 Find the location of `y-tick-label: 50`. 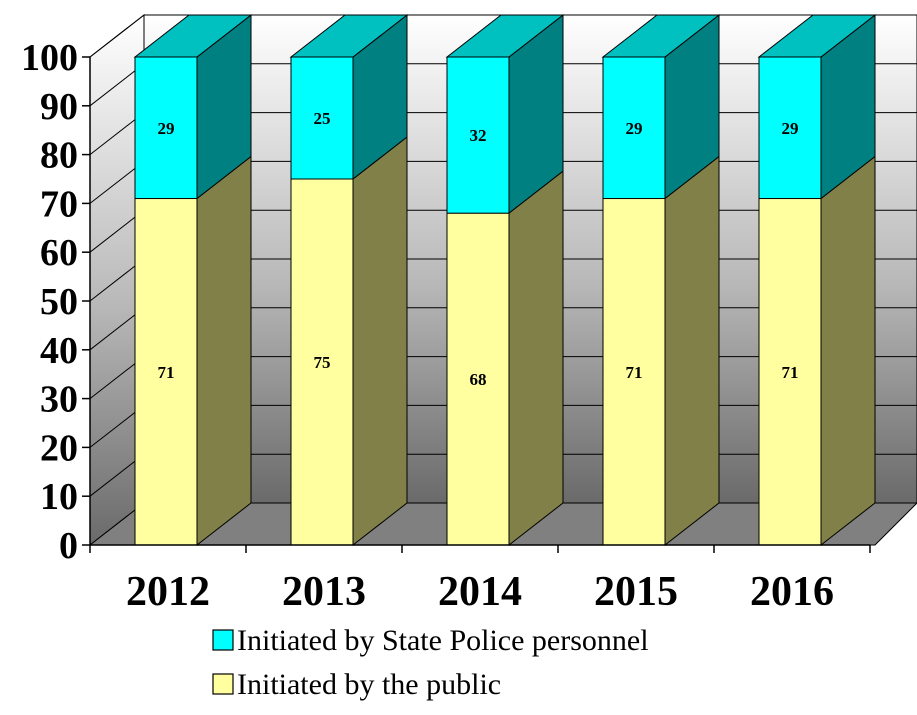

y-tick-label: 50 is located at coordinates (59, 302).